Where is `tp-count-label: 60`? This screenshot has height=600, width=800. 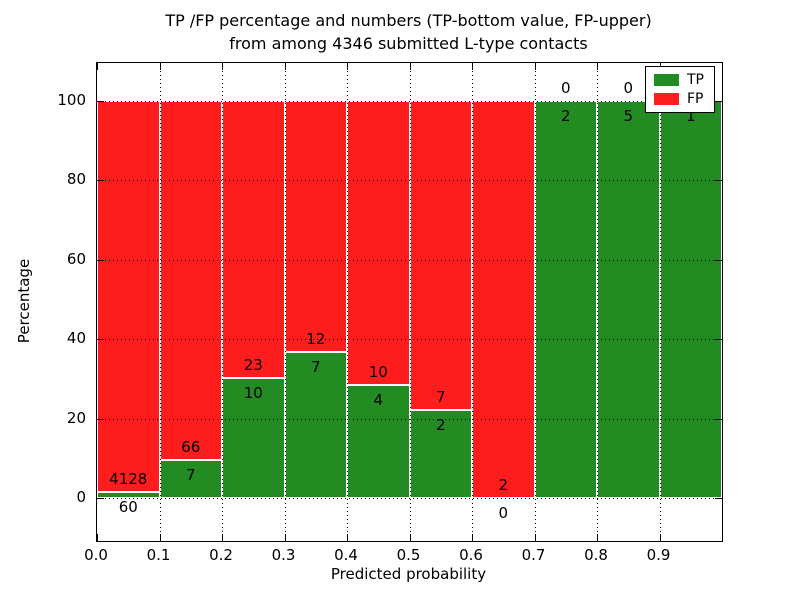
tp-count-label: 60 is located at coordinates (128, 507).